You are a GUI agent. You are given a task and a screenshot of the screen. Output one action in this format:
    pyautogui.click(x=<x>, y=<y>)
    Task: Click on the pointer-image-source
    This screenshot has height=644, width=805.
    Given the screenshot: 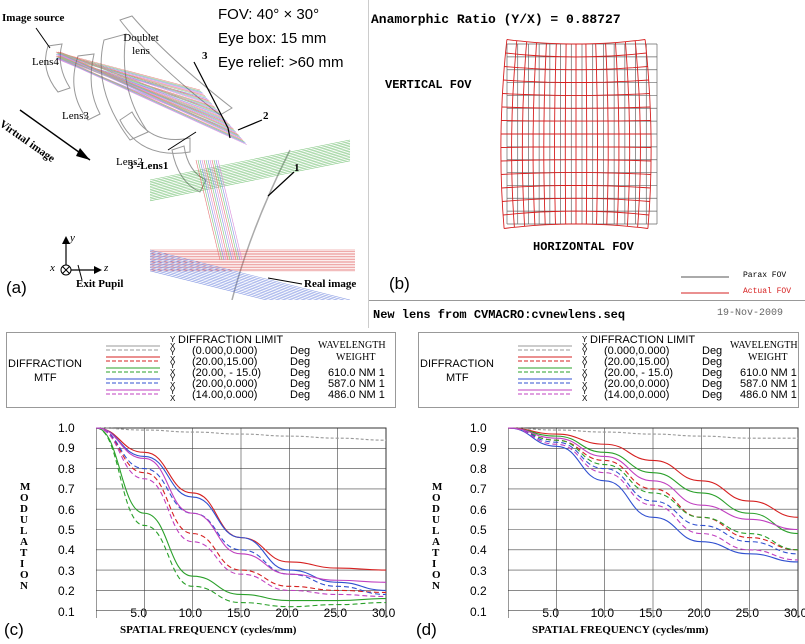 What is the action you would take?
    pyautogui.click(x=43, y=38)
    